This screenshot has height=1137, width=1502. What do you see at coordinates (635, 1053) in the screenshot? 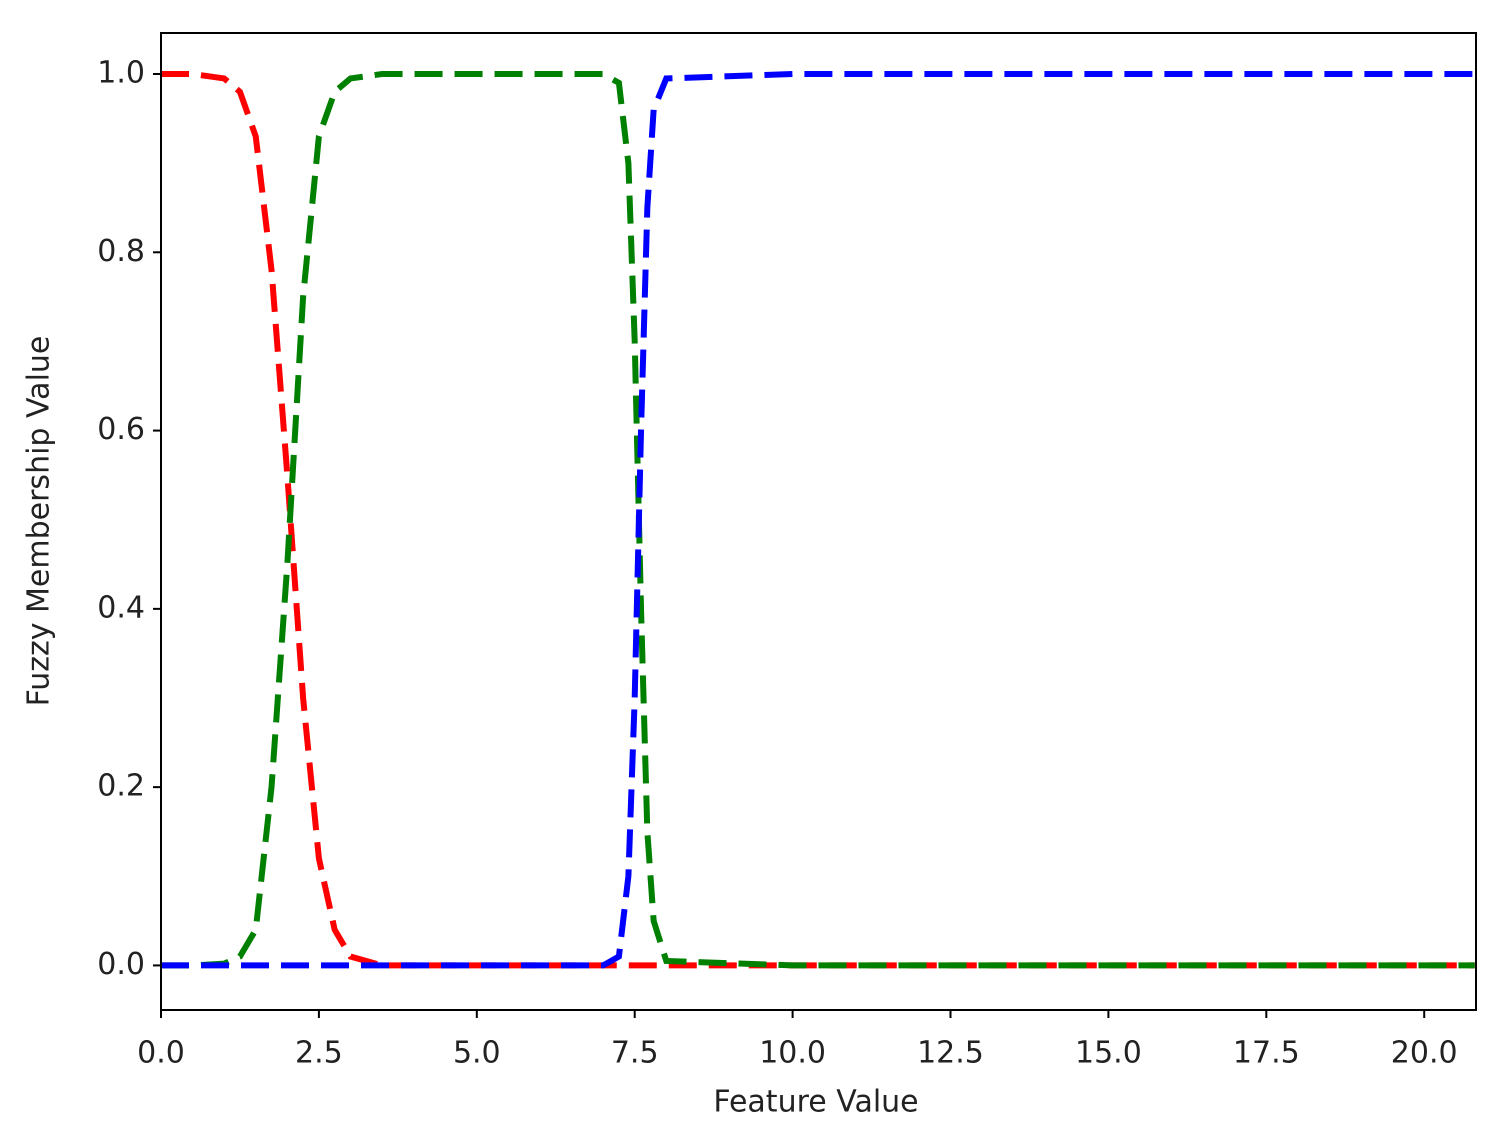
I see `x-tick-label: 7.5` at bounding box center [635, 1053].